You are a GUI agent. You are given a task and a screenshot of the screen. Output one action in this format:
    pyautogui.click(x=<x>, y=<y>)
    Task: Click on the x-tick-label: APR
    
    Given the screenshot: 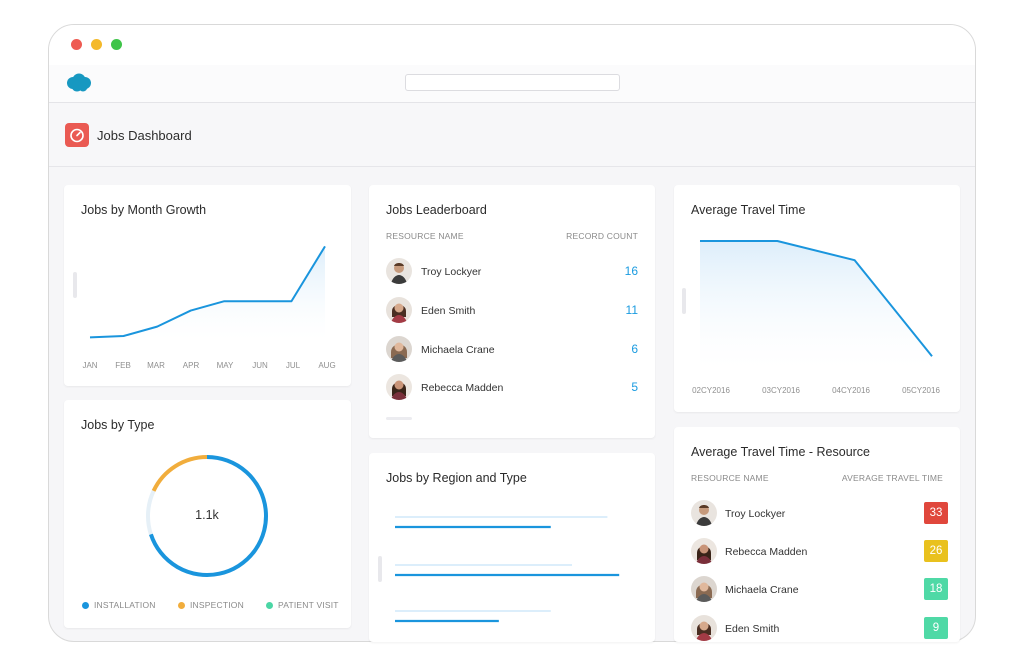 What is the action you would take?
    pyautogui.click(x=191, y=365)
    